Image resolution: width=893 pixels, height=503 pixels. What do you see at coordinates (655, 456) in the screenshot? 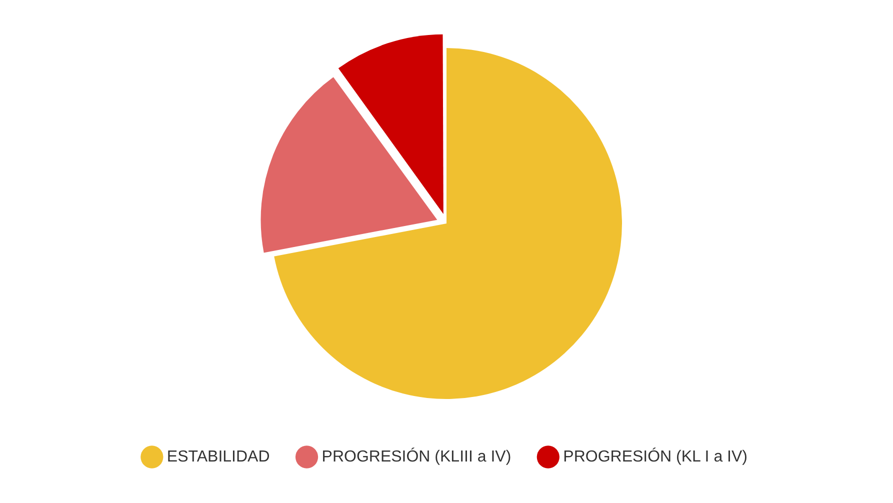
I see `legend-label: PROGRESIÓN (KL I a IV)` at bounding box center [655, 456].